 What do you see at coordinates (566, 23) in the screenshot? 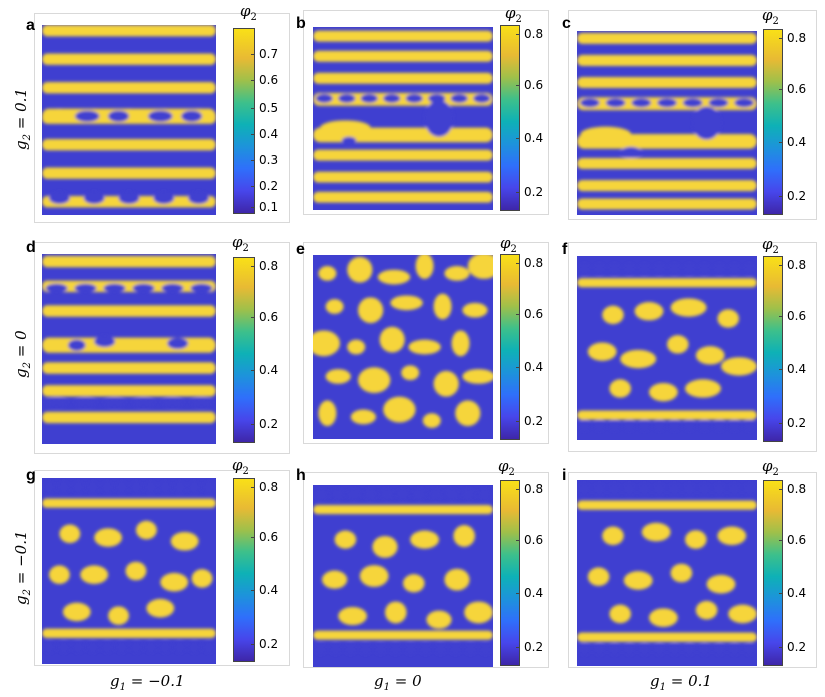
I see `panel-letter: c` at bounding box center [566, 23].